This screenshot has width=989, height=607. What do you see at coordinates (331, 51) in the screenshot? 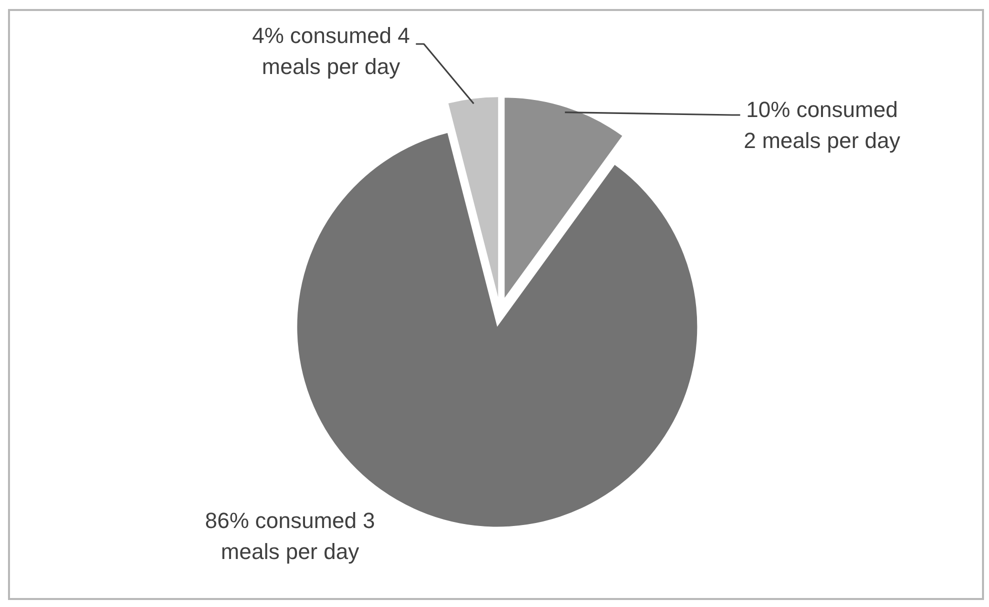
I see `slice-label: 4% consumed 4 meals per day` at bounding box center [331, 51].